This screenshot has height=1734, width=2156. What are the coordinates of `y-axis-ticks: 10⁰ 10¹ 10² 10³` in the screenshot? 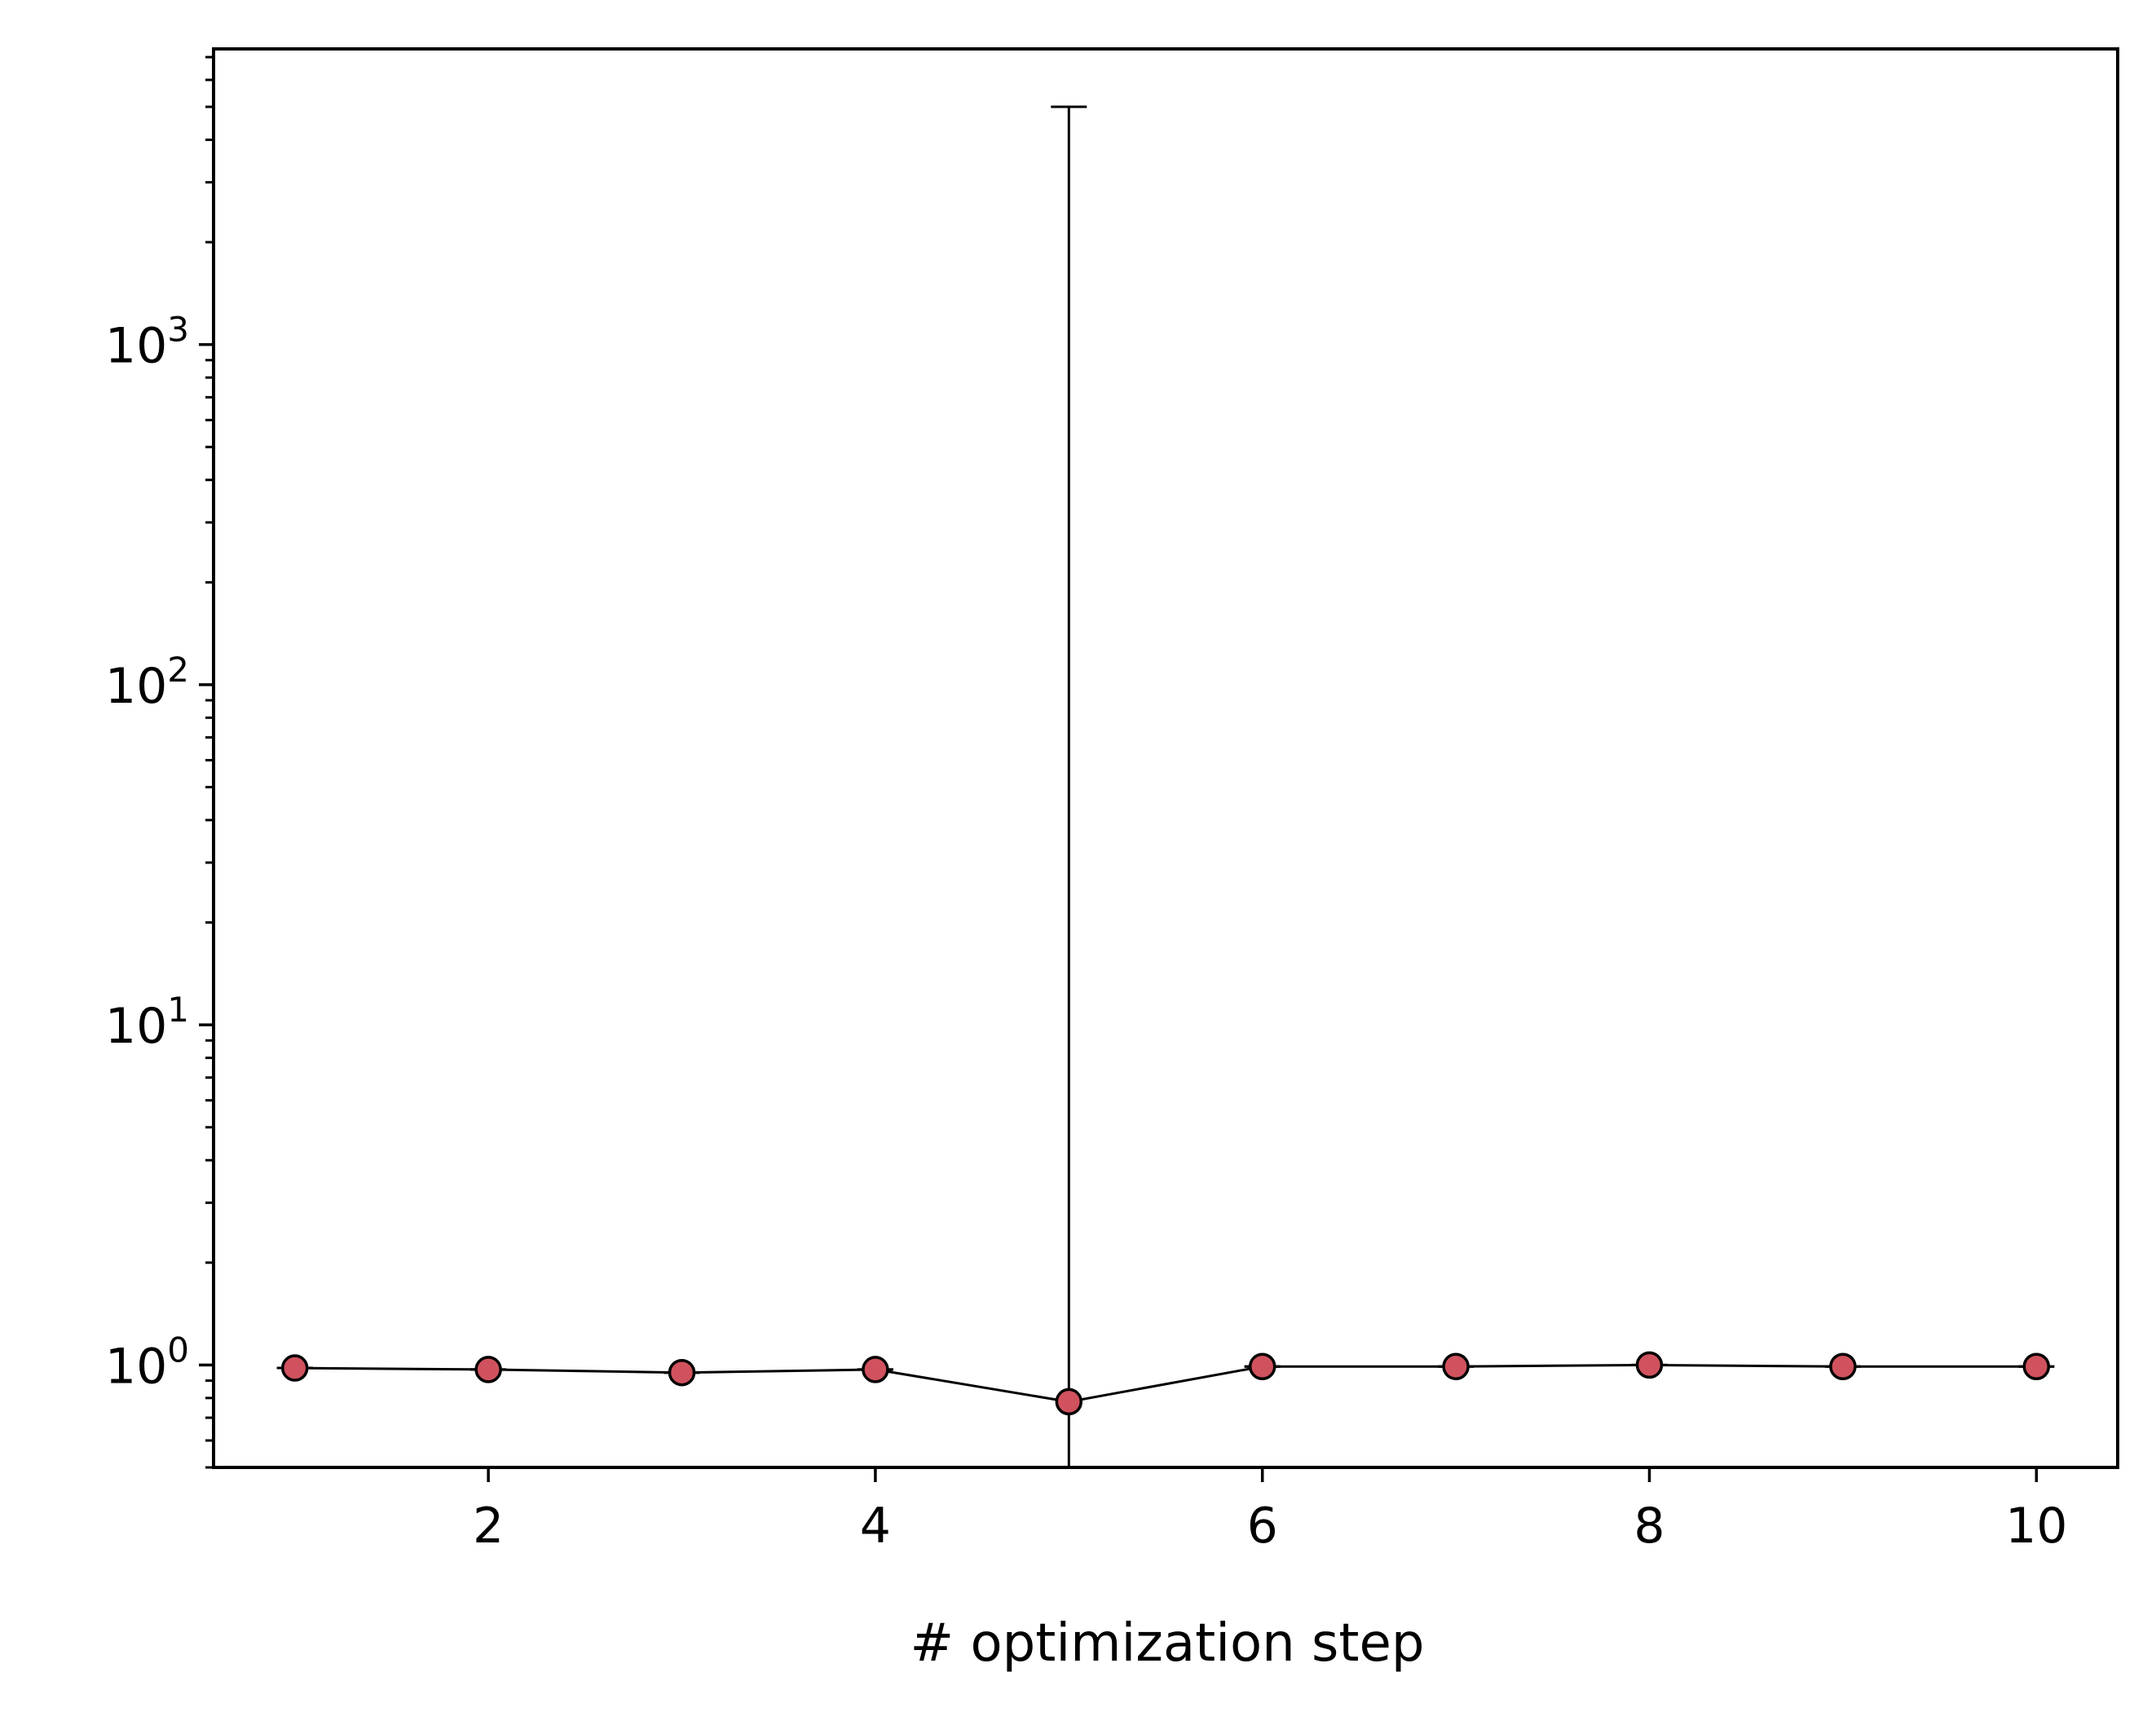 It's located at (159, 852).